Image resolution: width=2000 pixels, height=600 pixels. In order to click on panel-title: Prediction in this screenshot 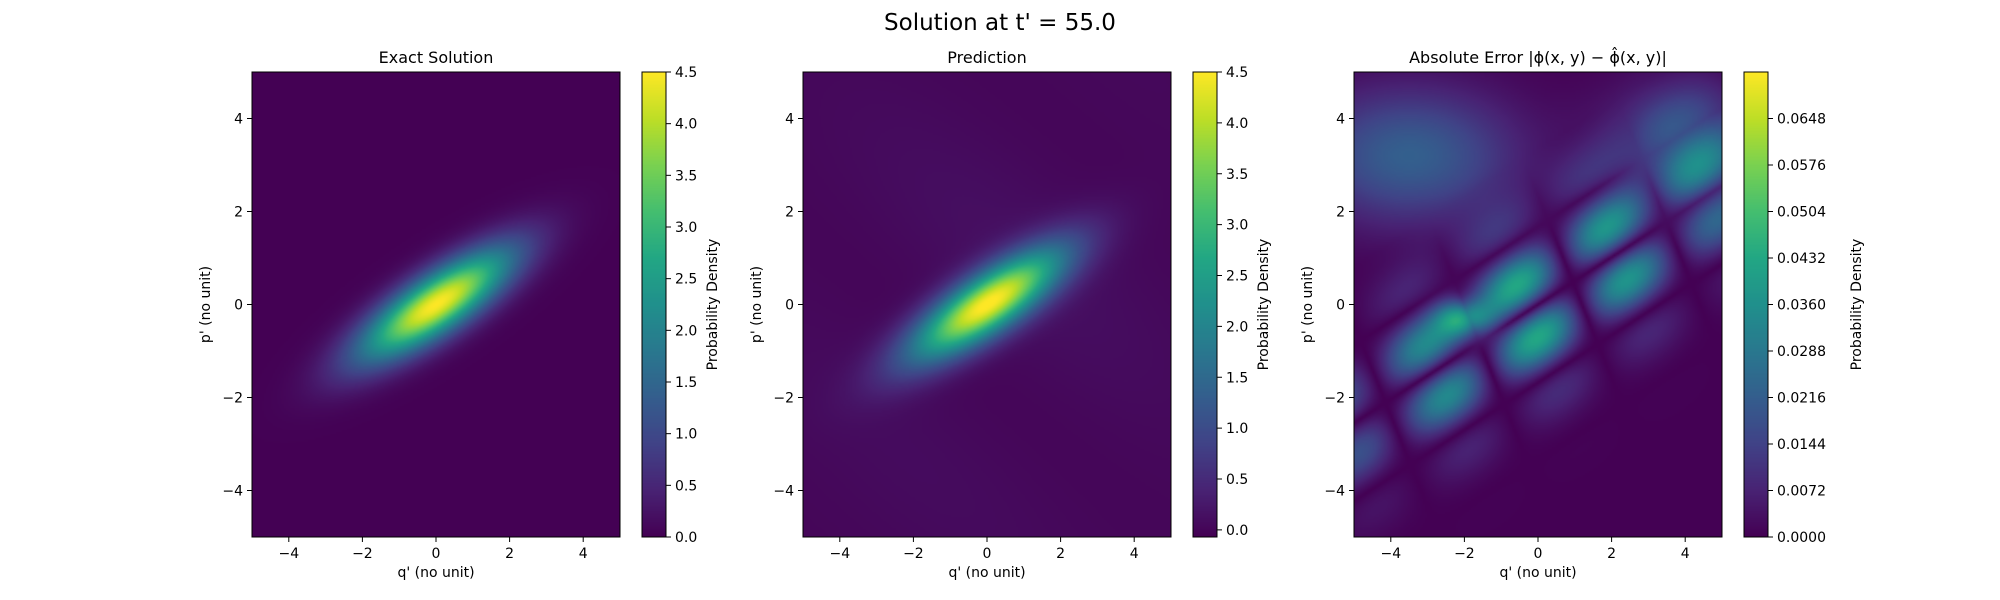, I will do `click(986, 57)`.